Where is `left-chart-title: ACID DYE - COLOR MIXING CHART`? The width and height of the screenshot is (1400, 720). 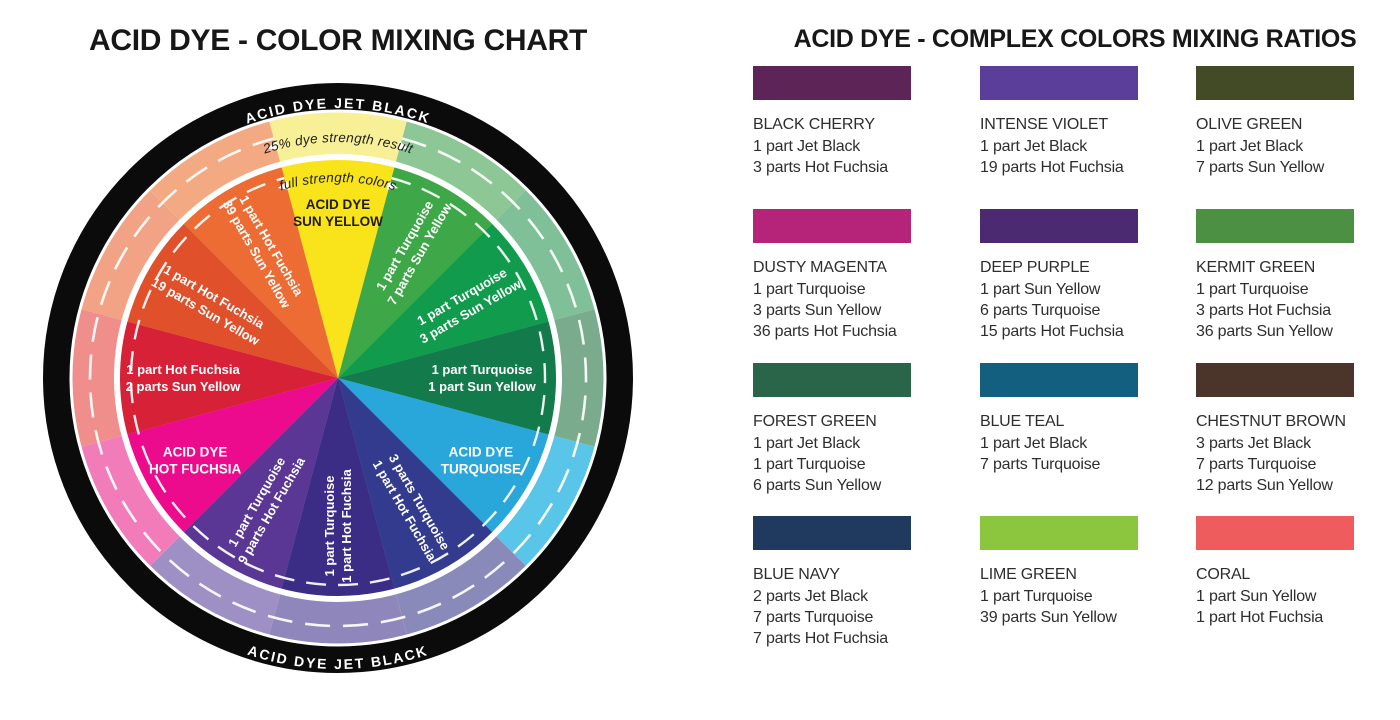 left-chart-title: ACID DYE - COLOR MIXING CHART is located at coordinates (338, 40).